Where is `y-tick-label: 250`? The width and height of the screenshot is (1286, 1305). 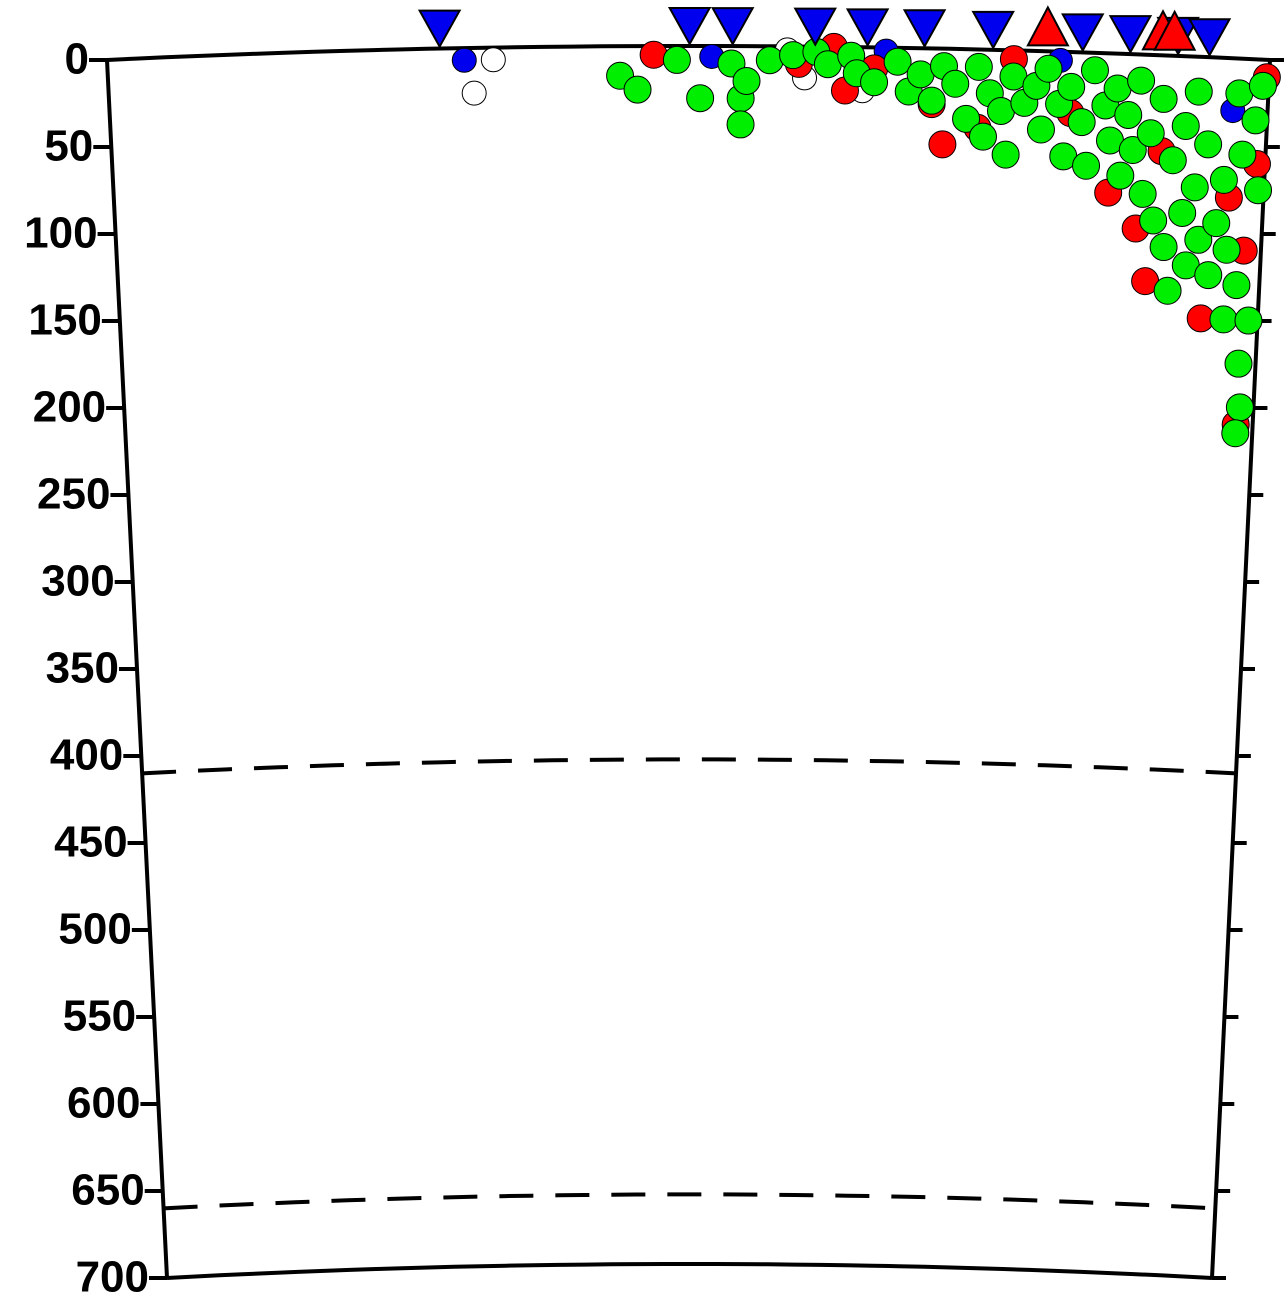 y-tick-label: 250 is located at coordinates (73, 494).